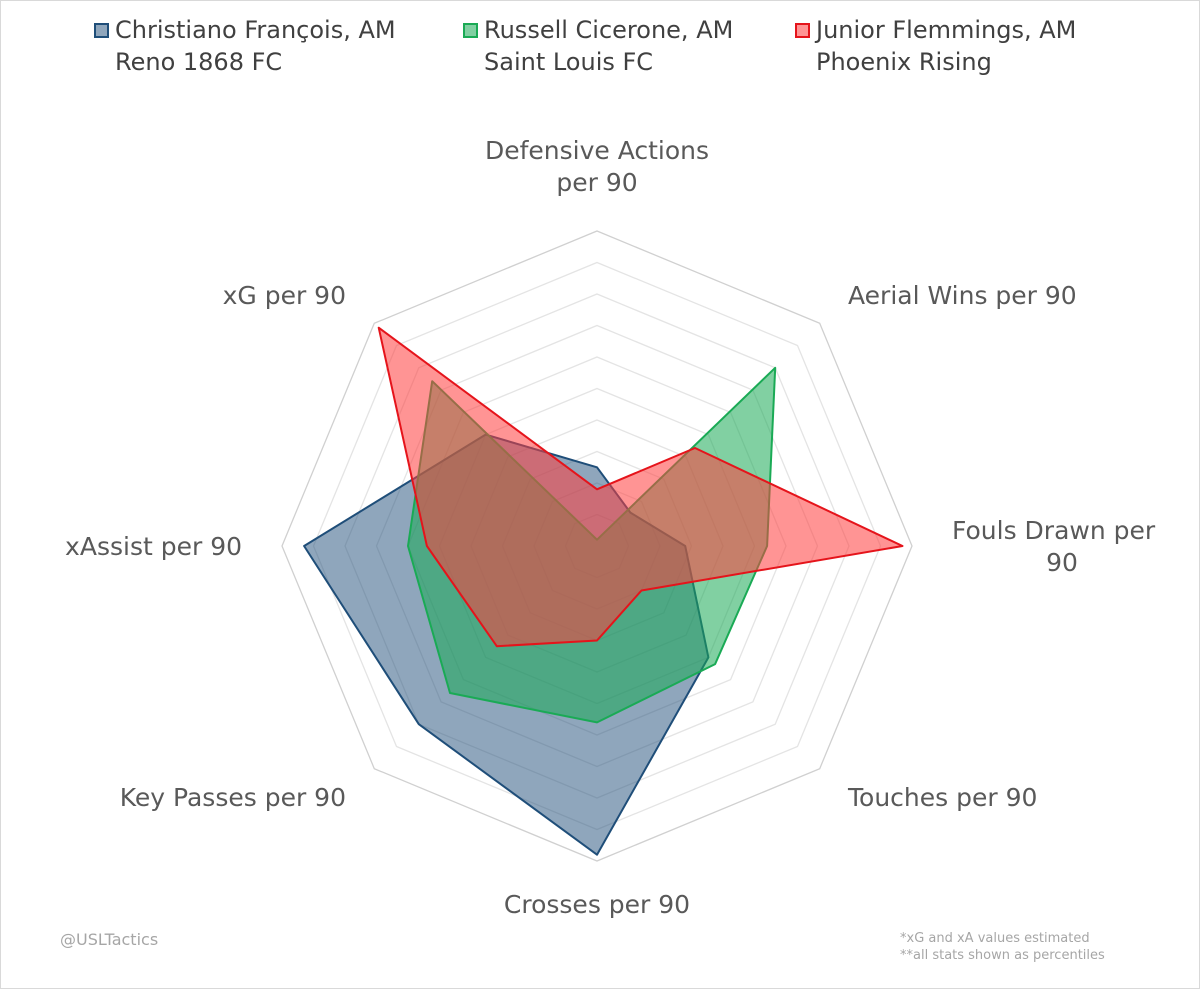 The image size is (1200, 989). Describe the element at coordinates (1062, 562) in the screenshot. I see `axis-label-line: 90` at that location.